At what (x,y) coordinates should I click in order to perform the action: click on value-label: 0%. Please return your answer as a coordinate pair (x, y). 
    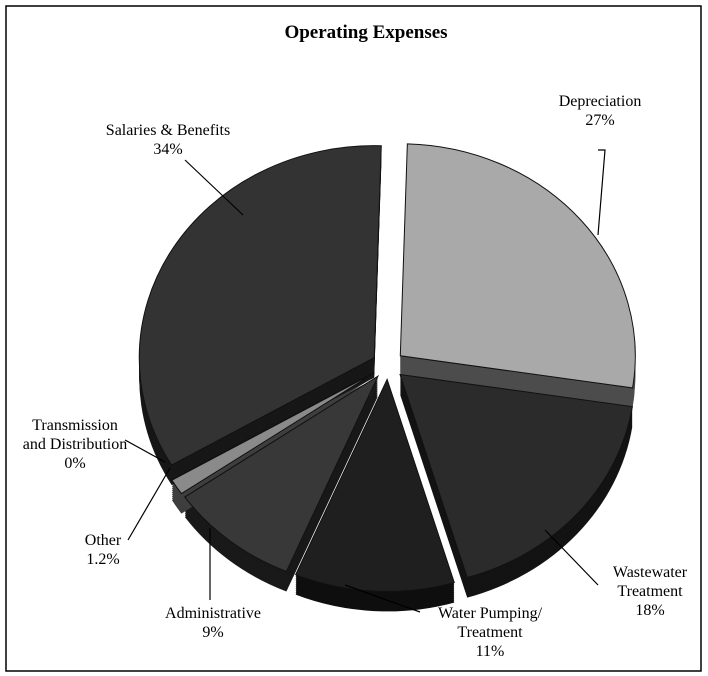
    Looking at the image, I should click on (75, 463).